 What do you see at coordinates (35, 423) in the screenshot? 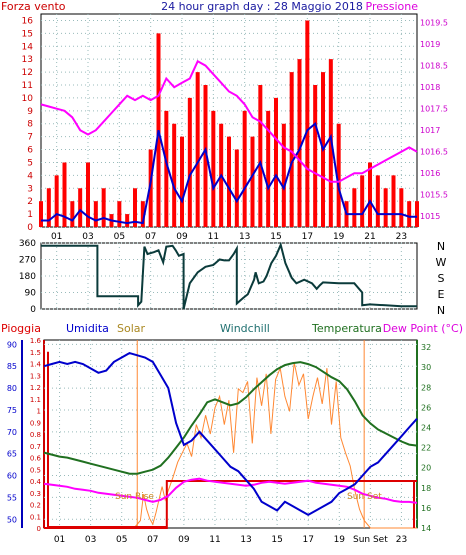
I see `y-tick-label-pioggia: 0.9` at bounding box center [35, 423].